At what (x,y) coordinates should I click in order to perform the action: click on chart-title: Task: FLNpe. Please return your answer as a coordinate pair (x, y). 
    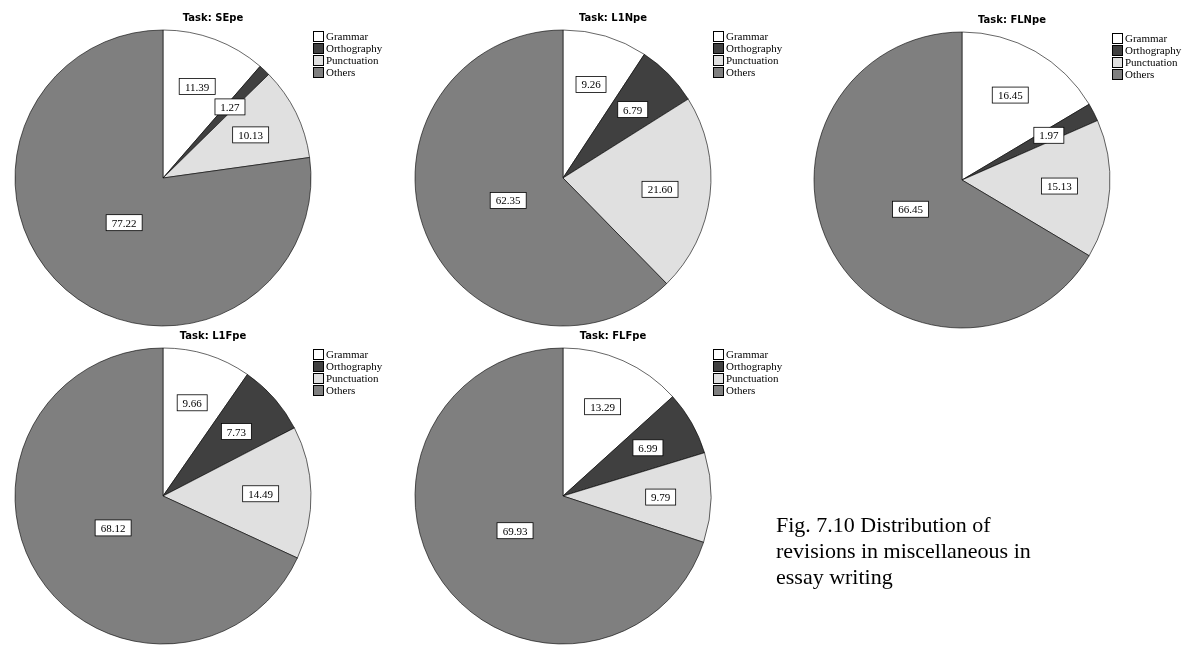
    Looking at the image, I should click on (1012, 19).